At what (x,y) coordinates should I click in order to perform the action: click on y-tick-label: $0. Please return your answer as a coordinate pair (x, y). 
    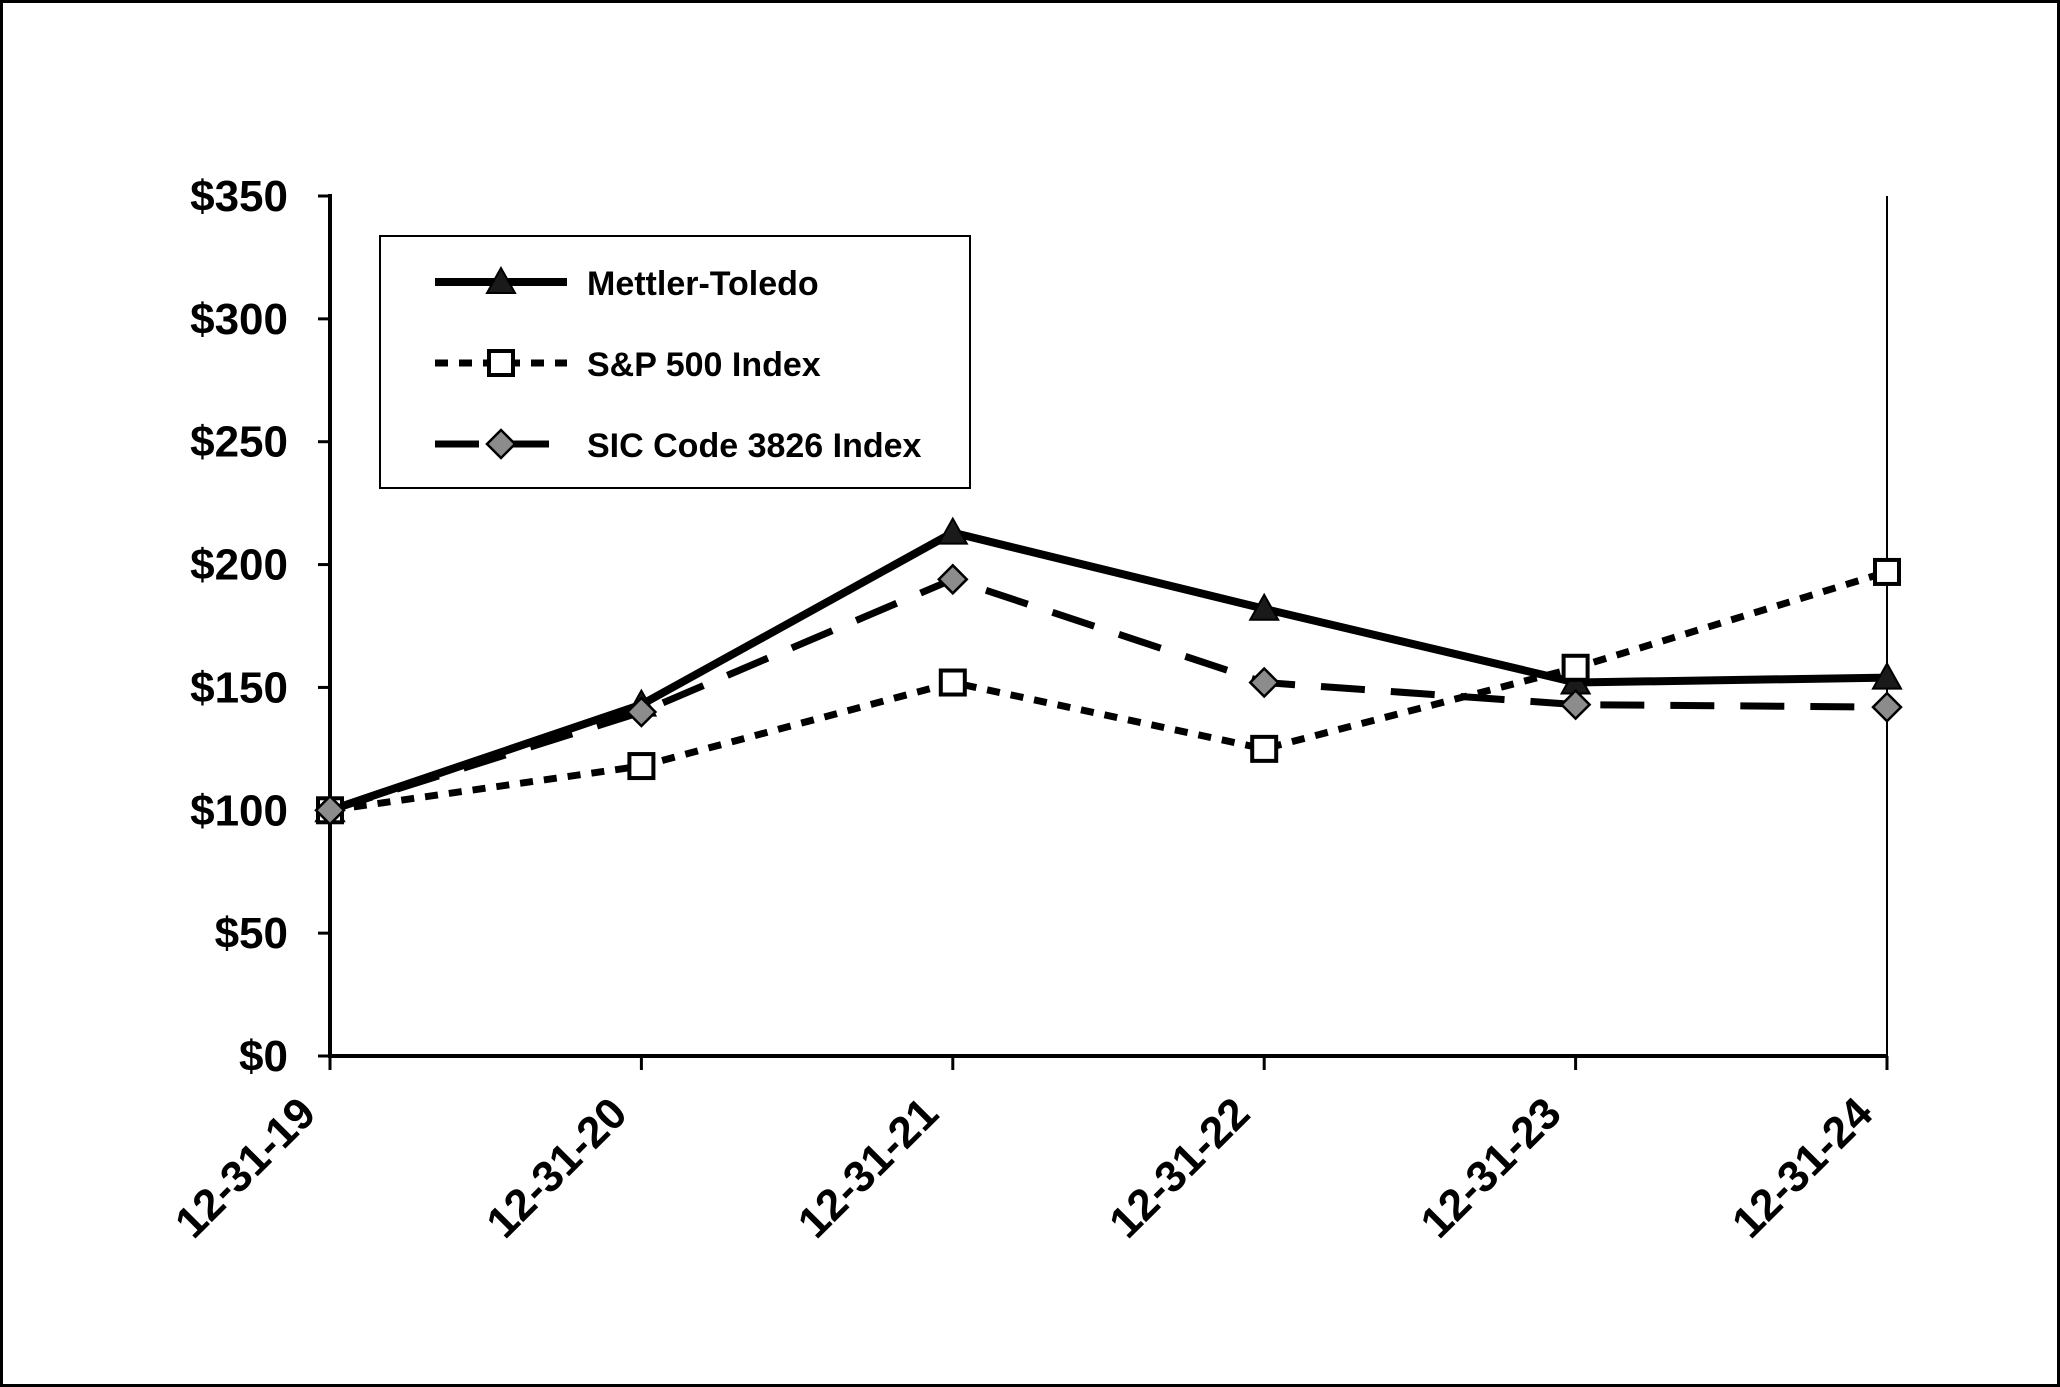
    Looking at the image, I should click on (263, 1056).